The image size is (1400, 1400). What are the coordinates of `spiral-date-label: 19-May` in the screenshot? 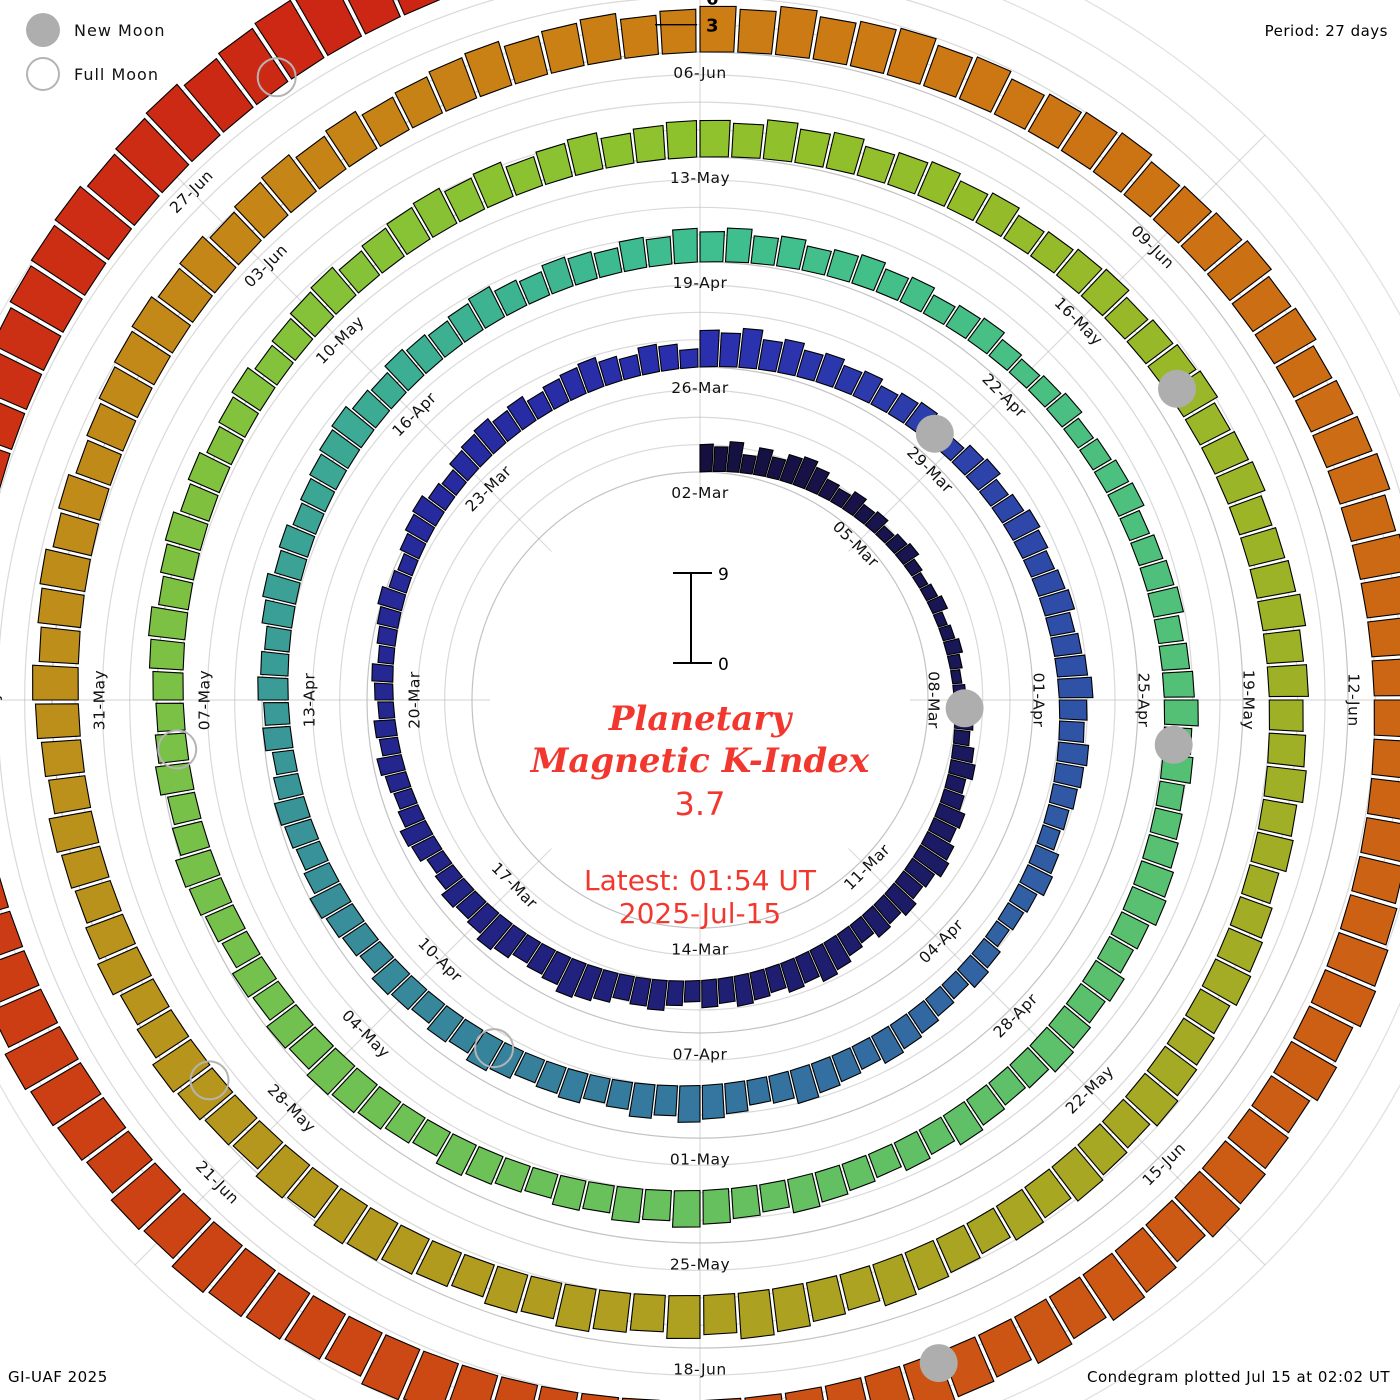 It's located at (1248, 700).